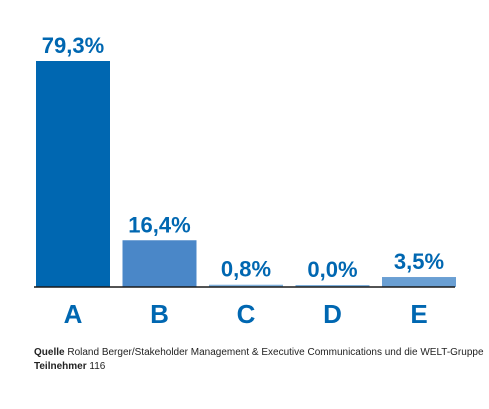  I want to click on bar-e, so click(419, 282).